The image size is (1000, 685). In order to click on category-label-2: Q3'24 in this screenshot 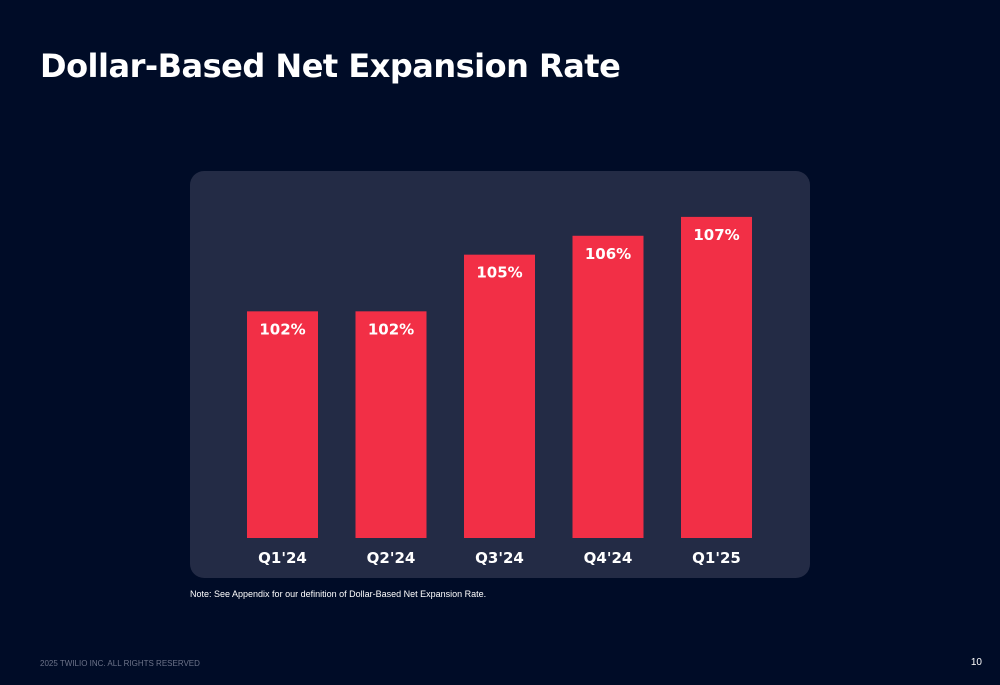, I will do `click(499, 558)`.